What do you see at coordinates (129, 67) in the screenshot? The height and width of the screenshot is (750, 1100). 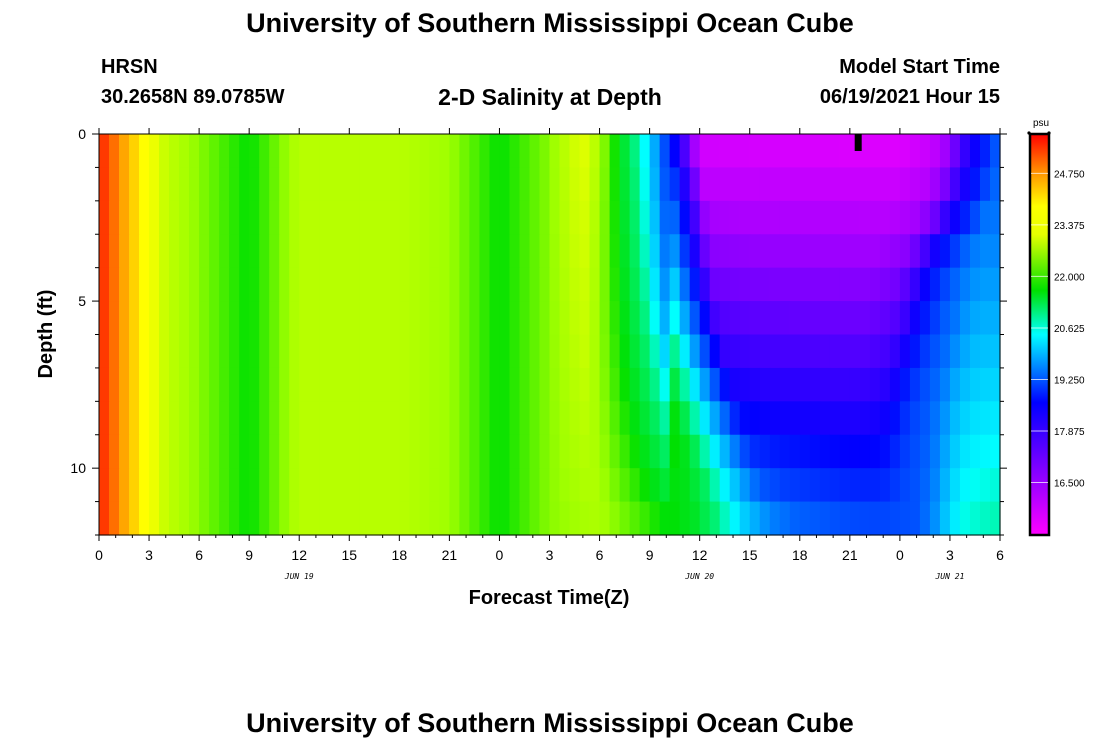 I see `station-name: HRSN` at bounding box center [129, 67].